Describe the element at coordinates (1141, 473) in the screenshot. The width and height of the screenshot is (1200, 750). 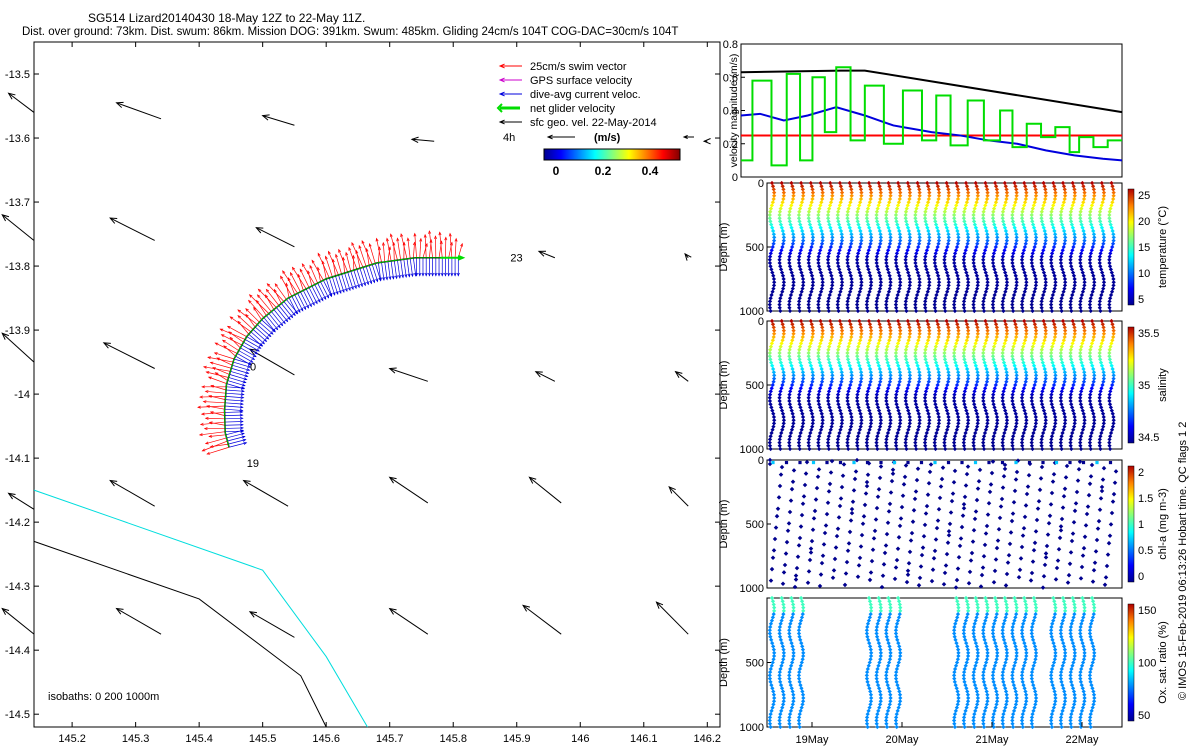
I see `colorbar-tick-label: 2` at that location.